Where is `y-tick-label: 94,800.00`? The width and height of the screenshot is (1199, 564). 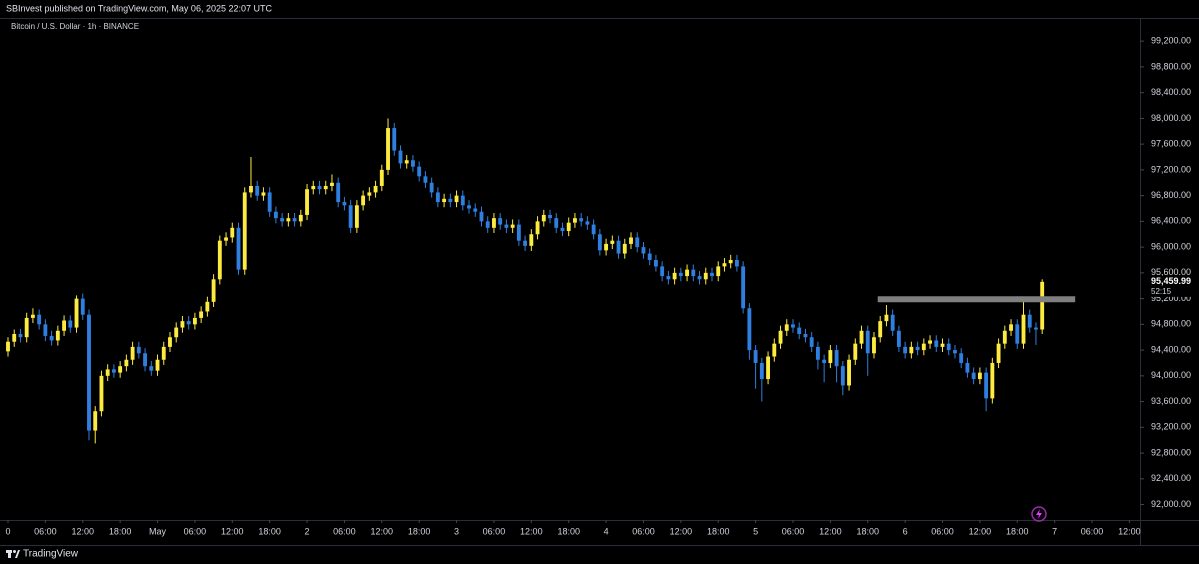
y-tick-label: 94,800.00 is located at coordinates (1171, 324).